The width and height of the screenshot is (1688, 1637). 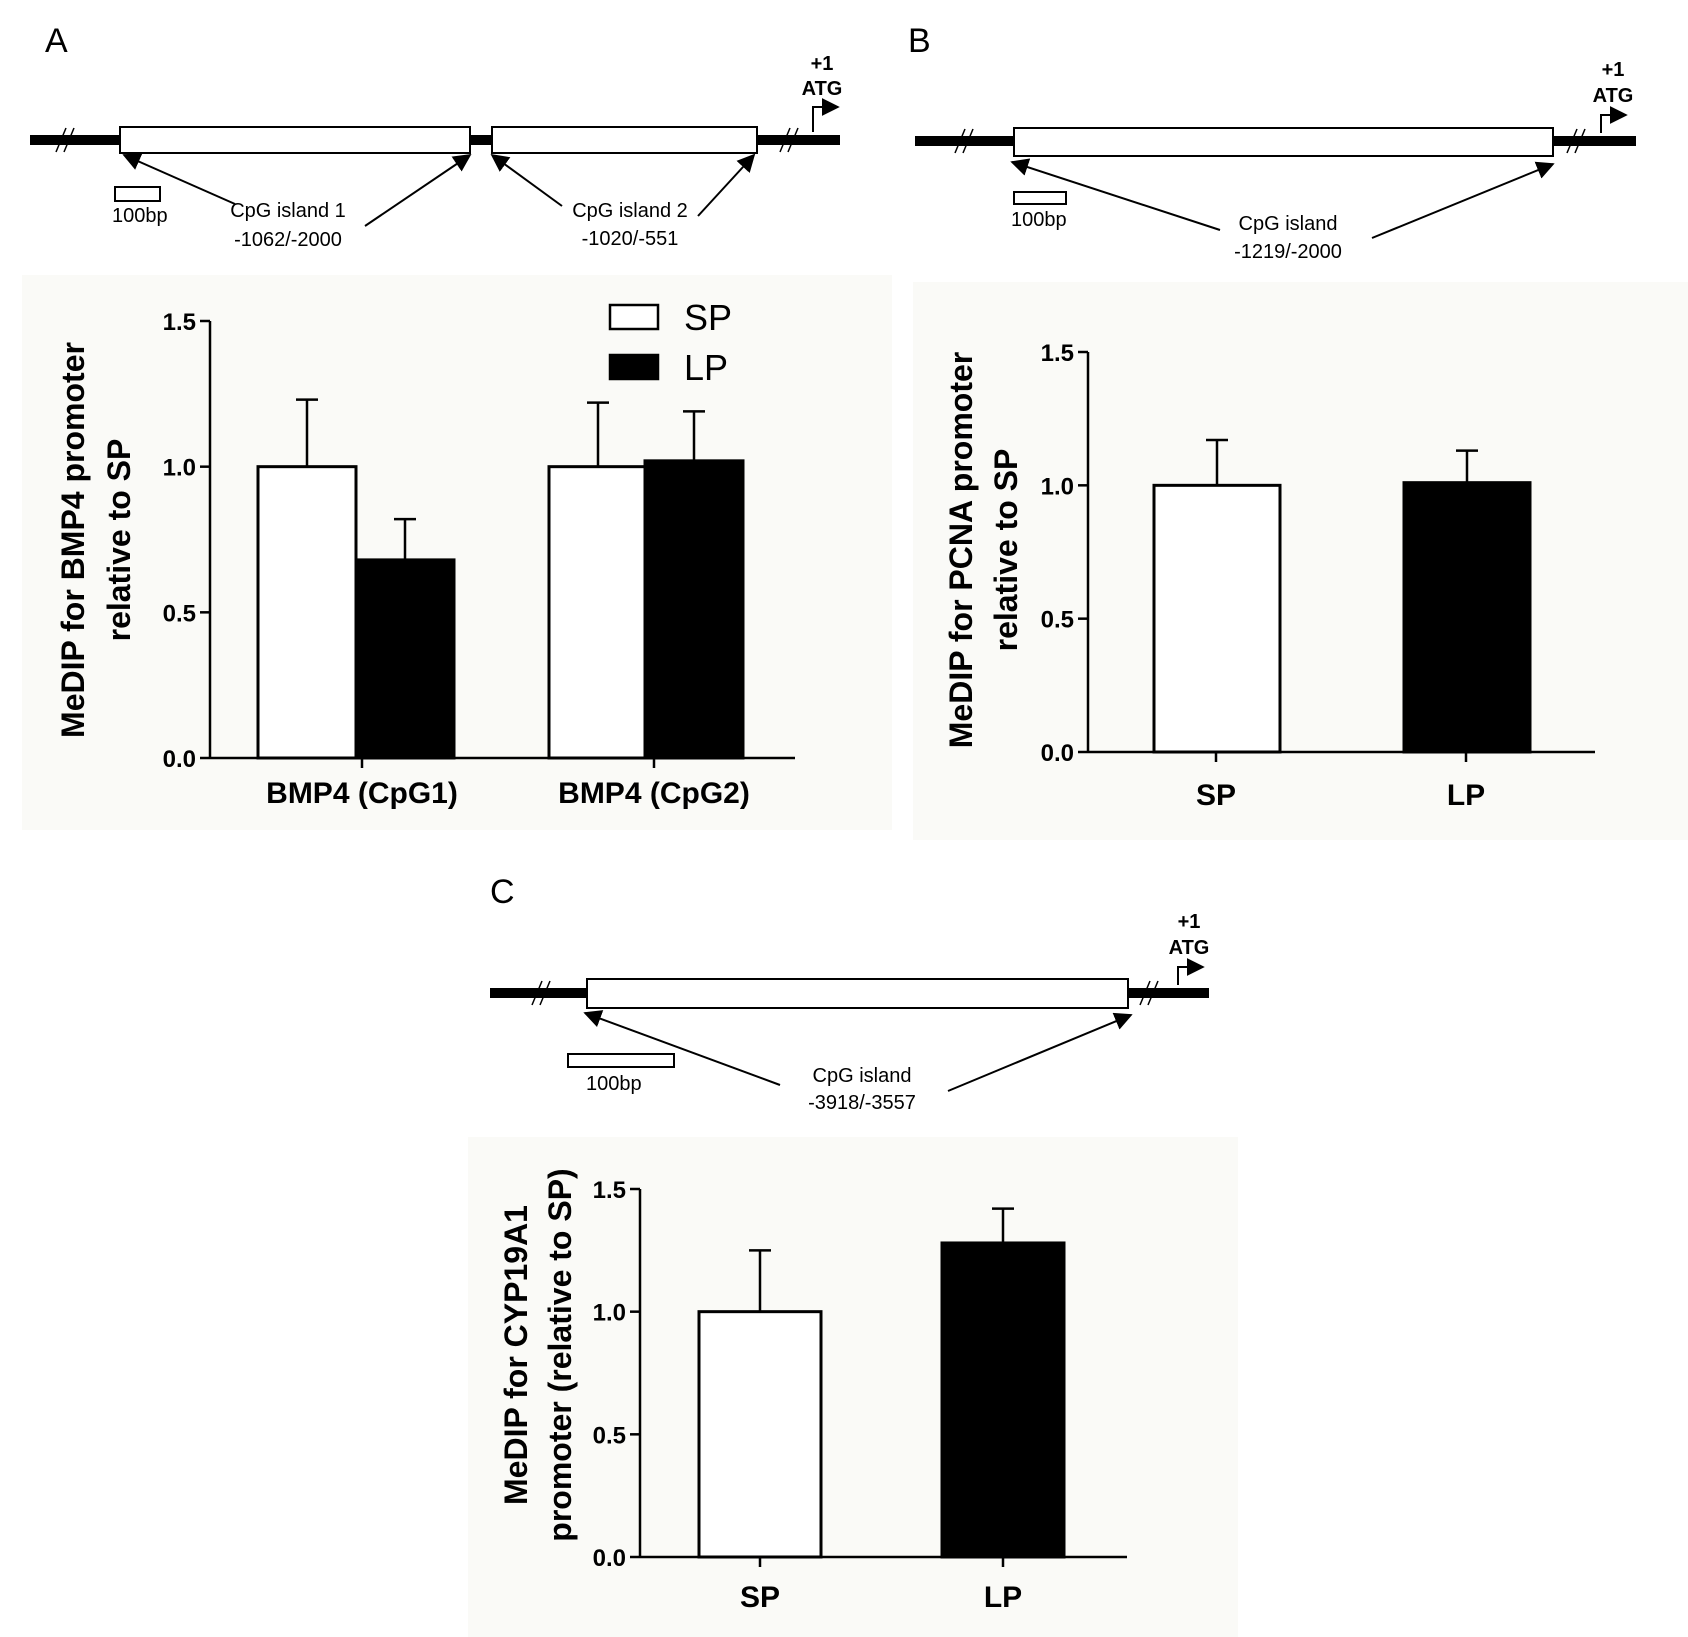 I want to click on x-tick-label: BMP4 (CpG1), so click(x=362, y=793).